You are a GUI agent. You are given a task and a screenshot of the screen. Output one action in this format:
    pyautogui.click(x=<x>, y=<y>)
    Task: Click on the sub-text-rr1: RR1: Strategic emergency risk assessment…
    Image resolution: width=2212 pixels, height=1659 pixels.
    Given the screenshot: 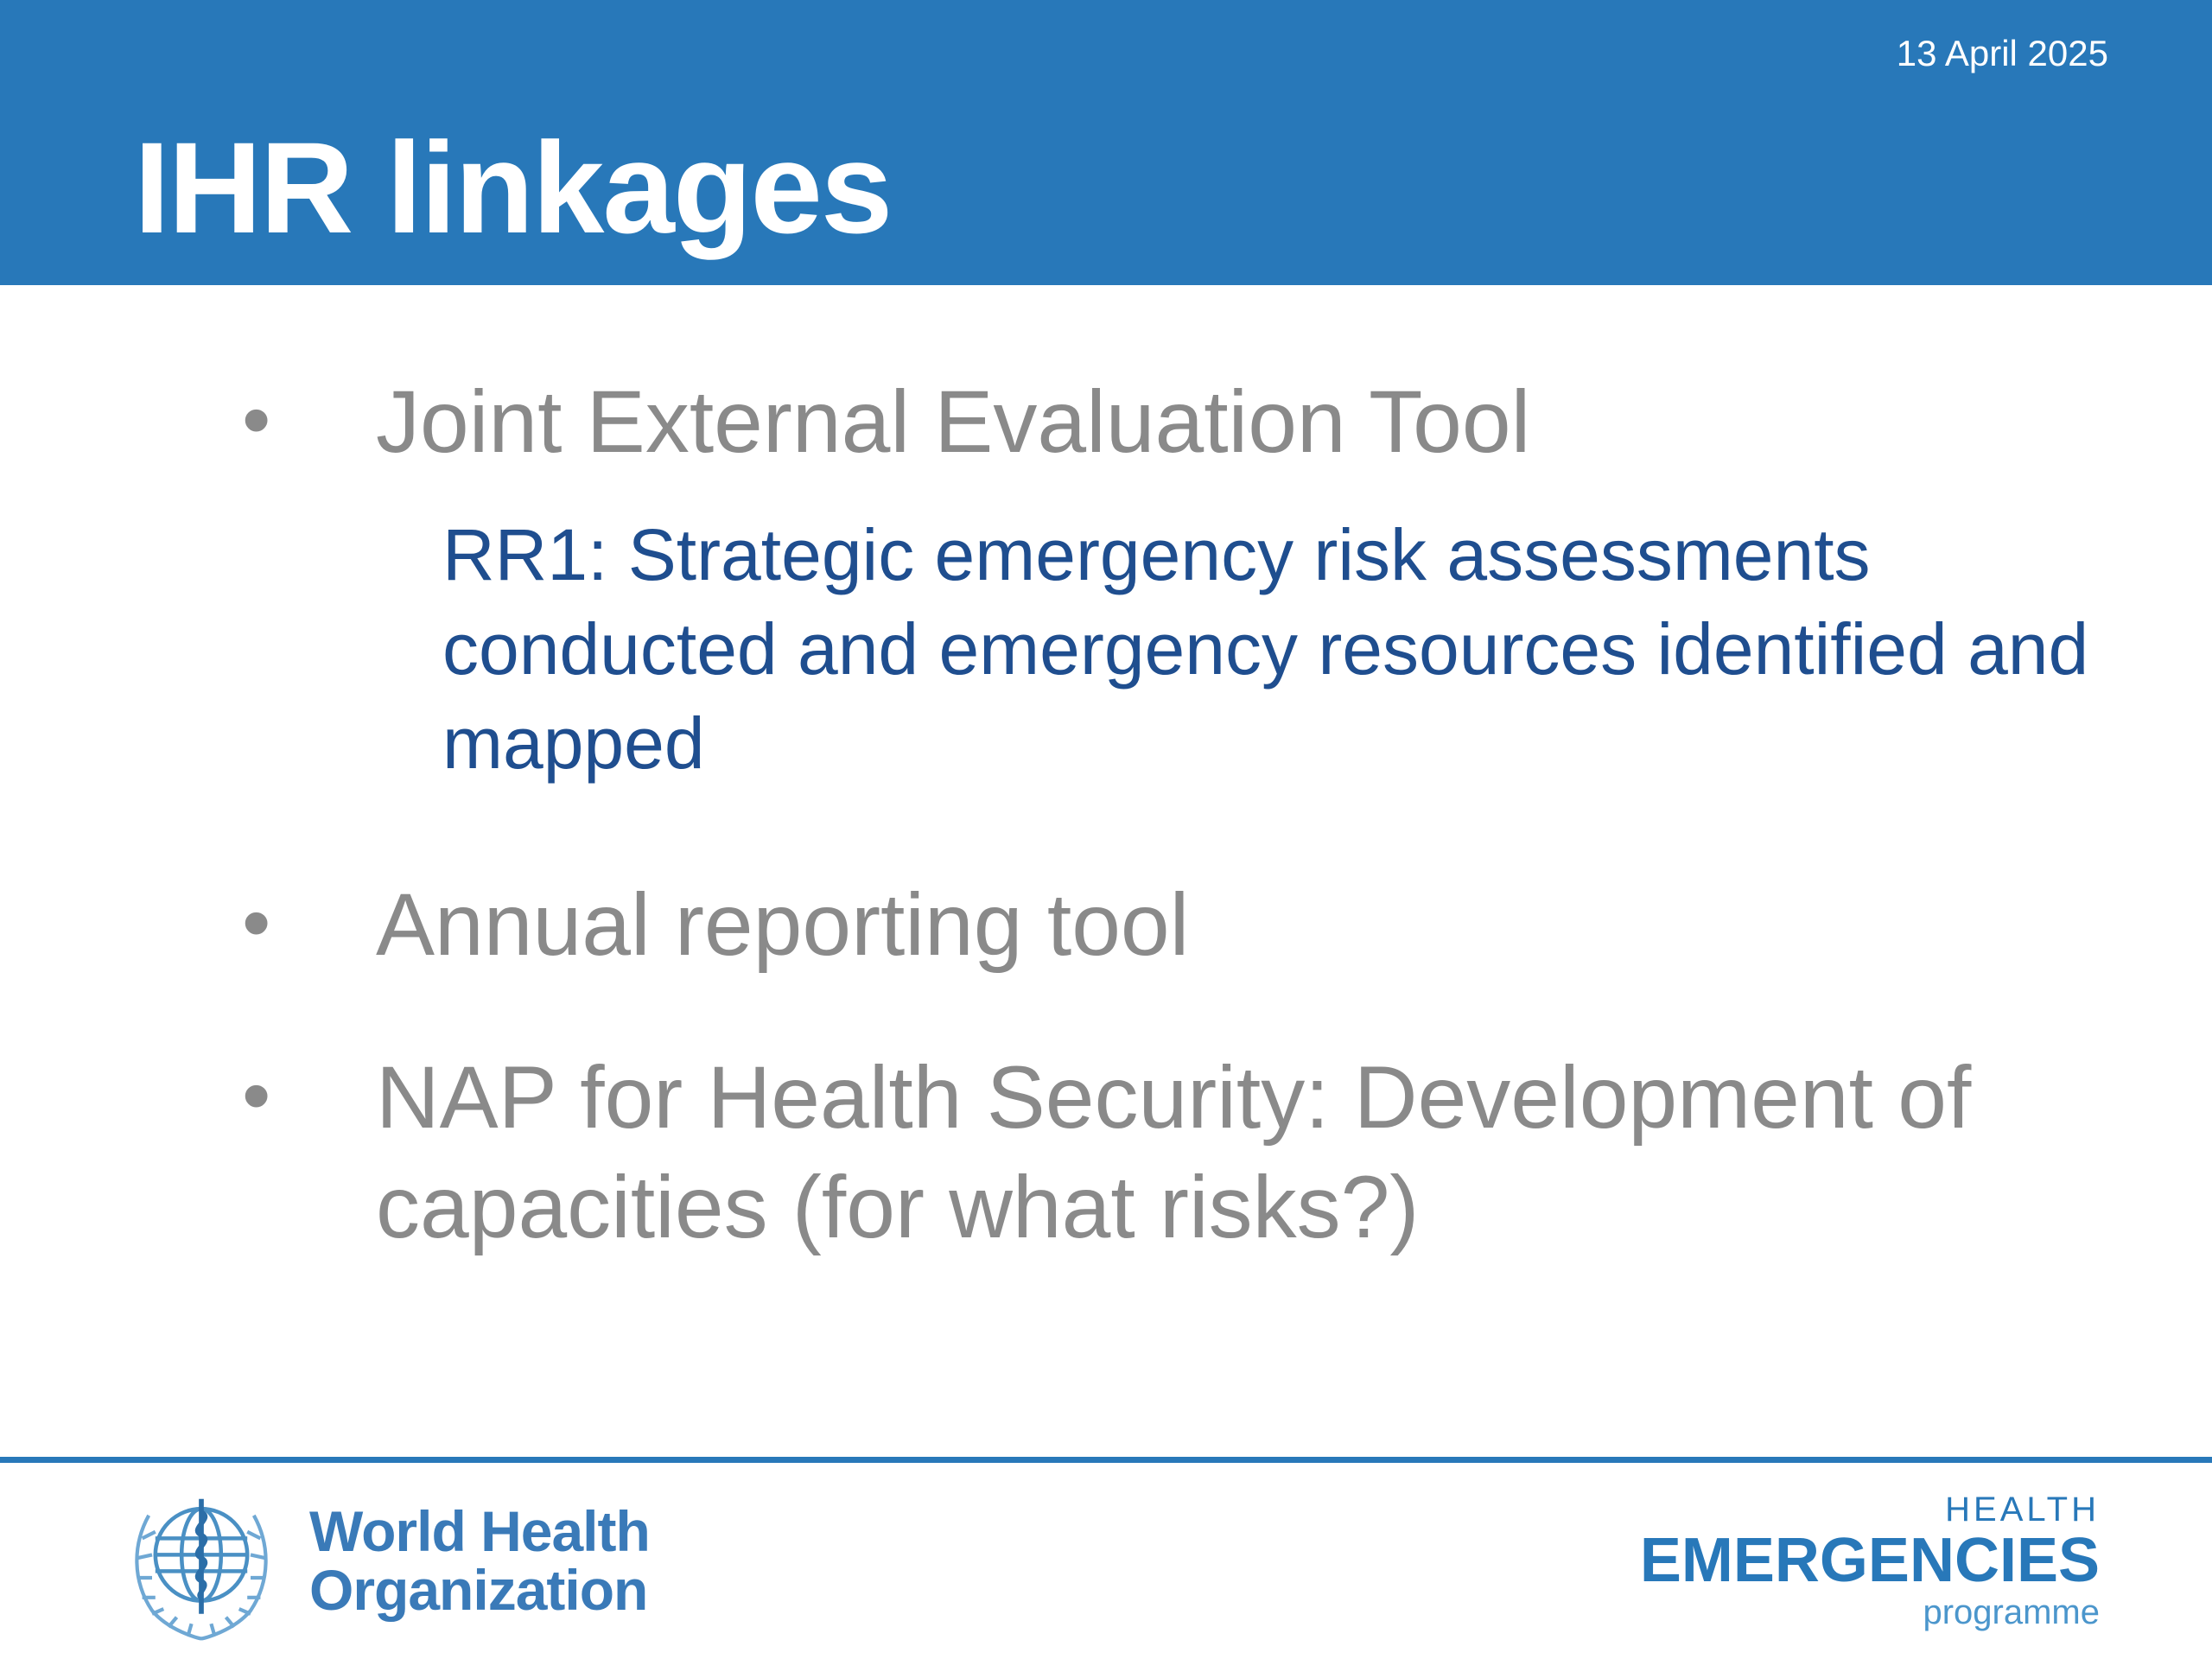 What is the action you would take?
    pyautogui.click(x=1265, y=648)
    